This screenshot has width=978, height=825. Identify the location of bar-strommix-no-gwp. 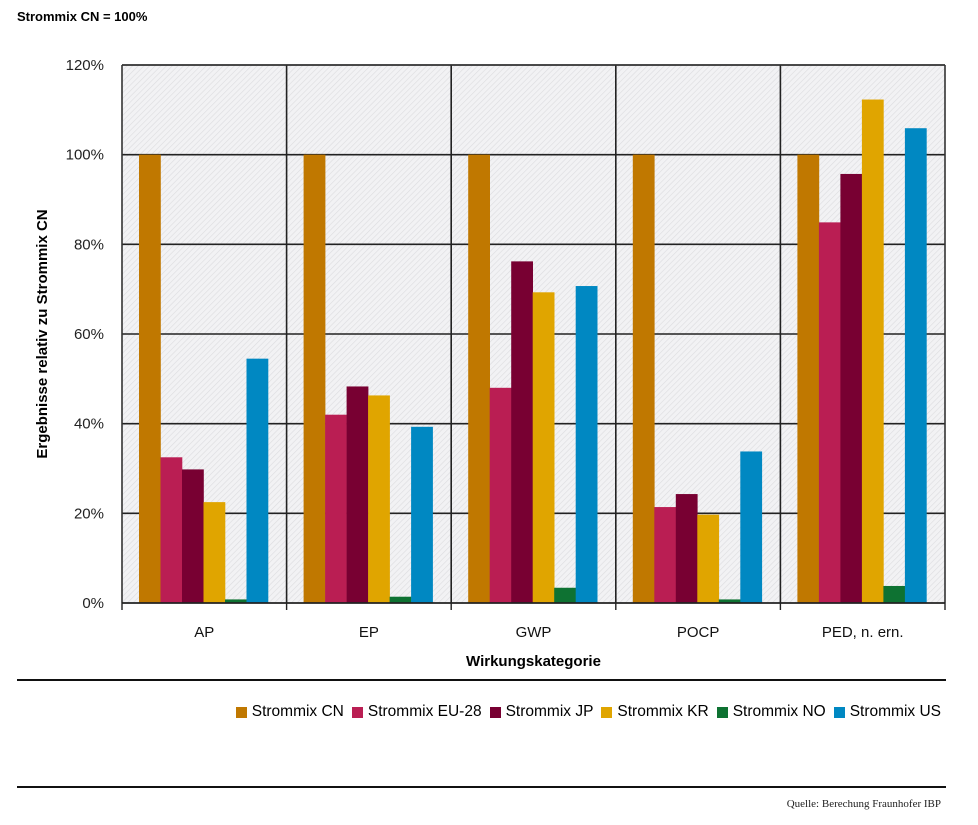
(565, 595).